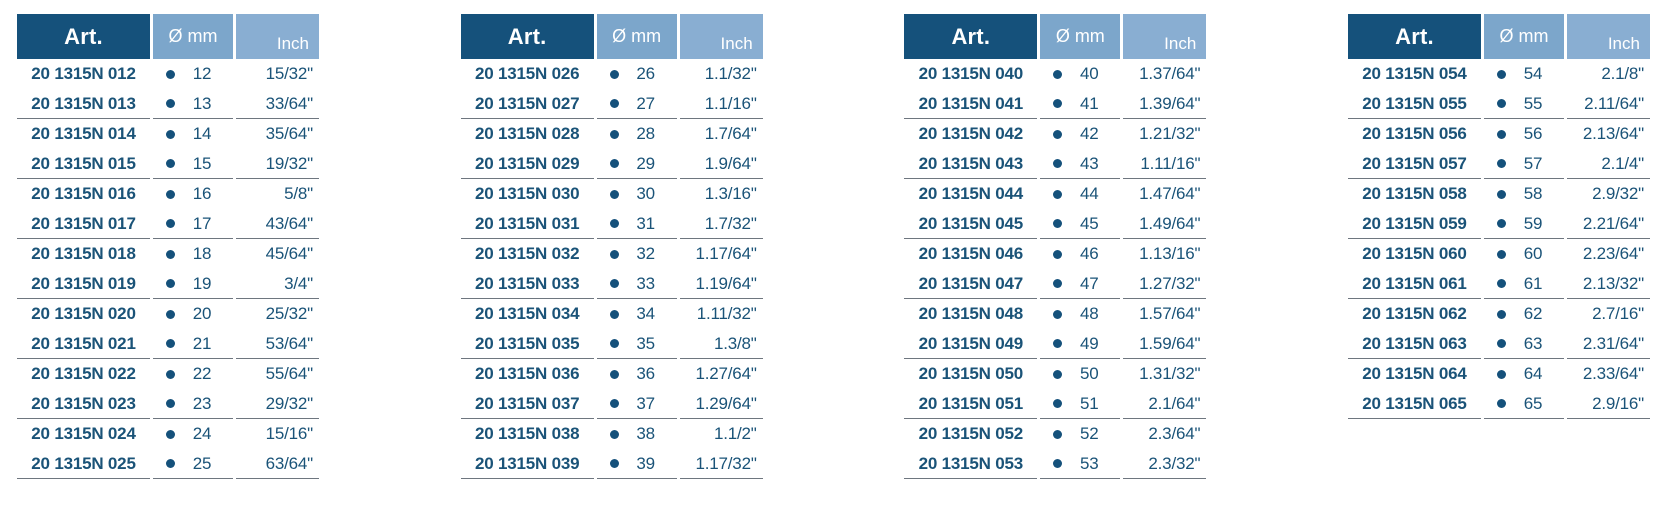 This screenshot has width=1674, height=531. What do you see at coordinates (1165, 104) in the screenshot?
I see `inch-value: 1.39/64"` at bounding box center [1165, 104].